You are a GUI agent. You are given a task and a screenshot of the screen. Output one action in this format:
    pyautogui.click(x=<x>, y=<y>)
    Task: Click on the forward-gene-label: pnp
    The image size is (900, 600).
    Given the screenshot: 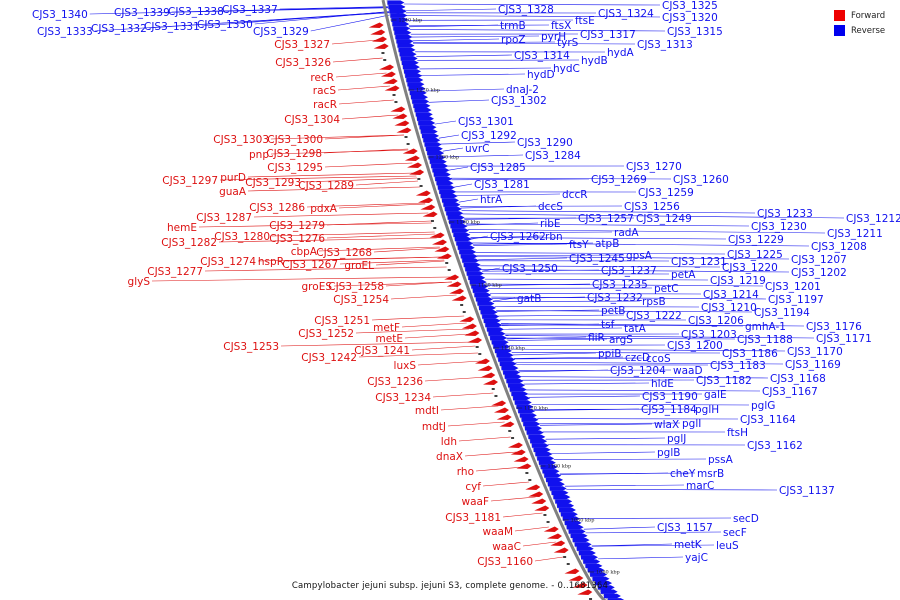 What is the action you would take?
    pyautogui.click(x=259, y=155)
    